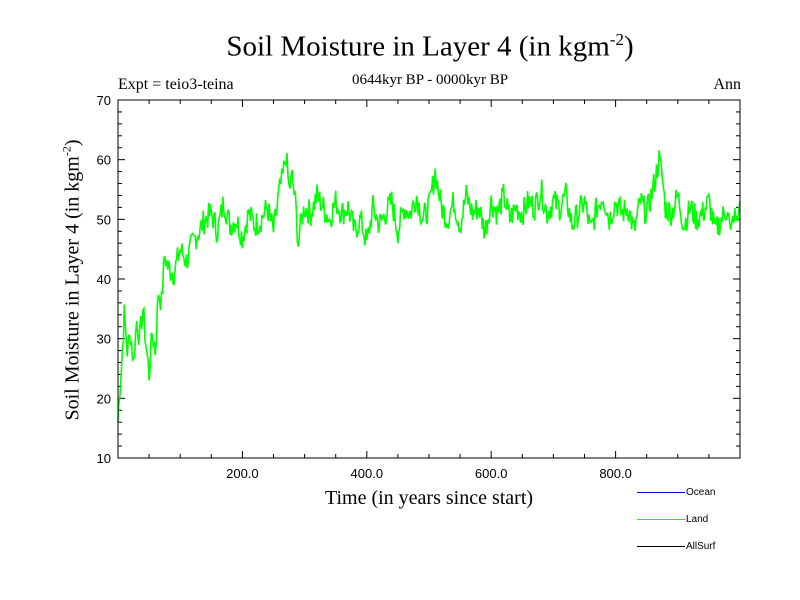  Describe the element at coordinates (367, 473) in the screenshot. I see `x-tick-label: 400.0` at that location.